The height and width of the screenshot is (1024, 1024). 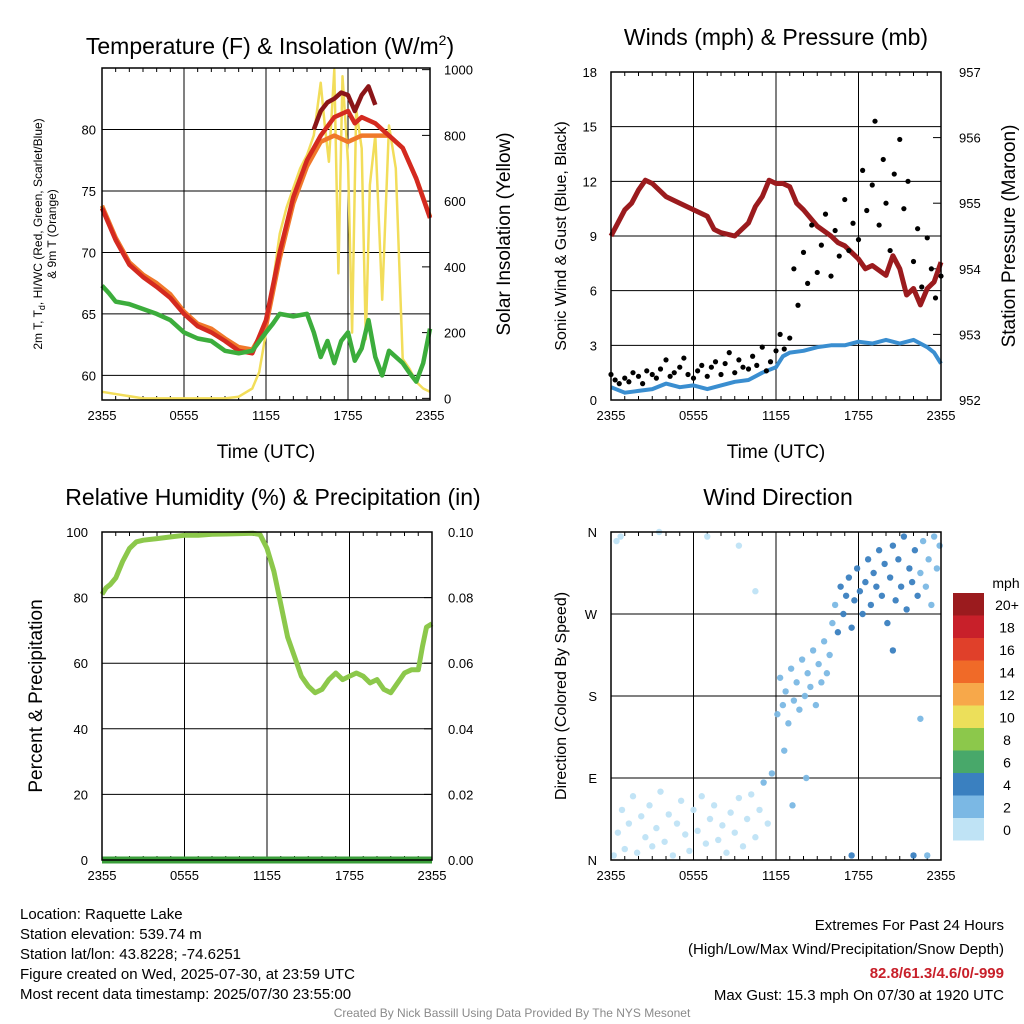 What do you see at coordinates (81, 663) in the screenshot?
I see `y-tick-label: 60` at bounding box center [81, 663].